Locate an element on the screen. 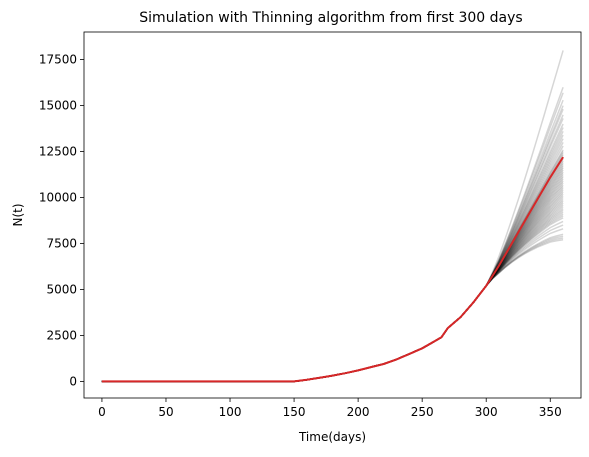 This screenshot has height=457, width=589. x-tick-label: 50 is located at coordinates (165, 412).